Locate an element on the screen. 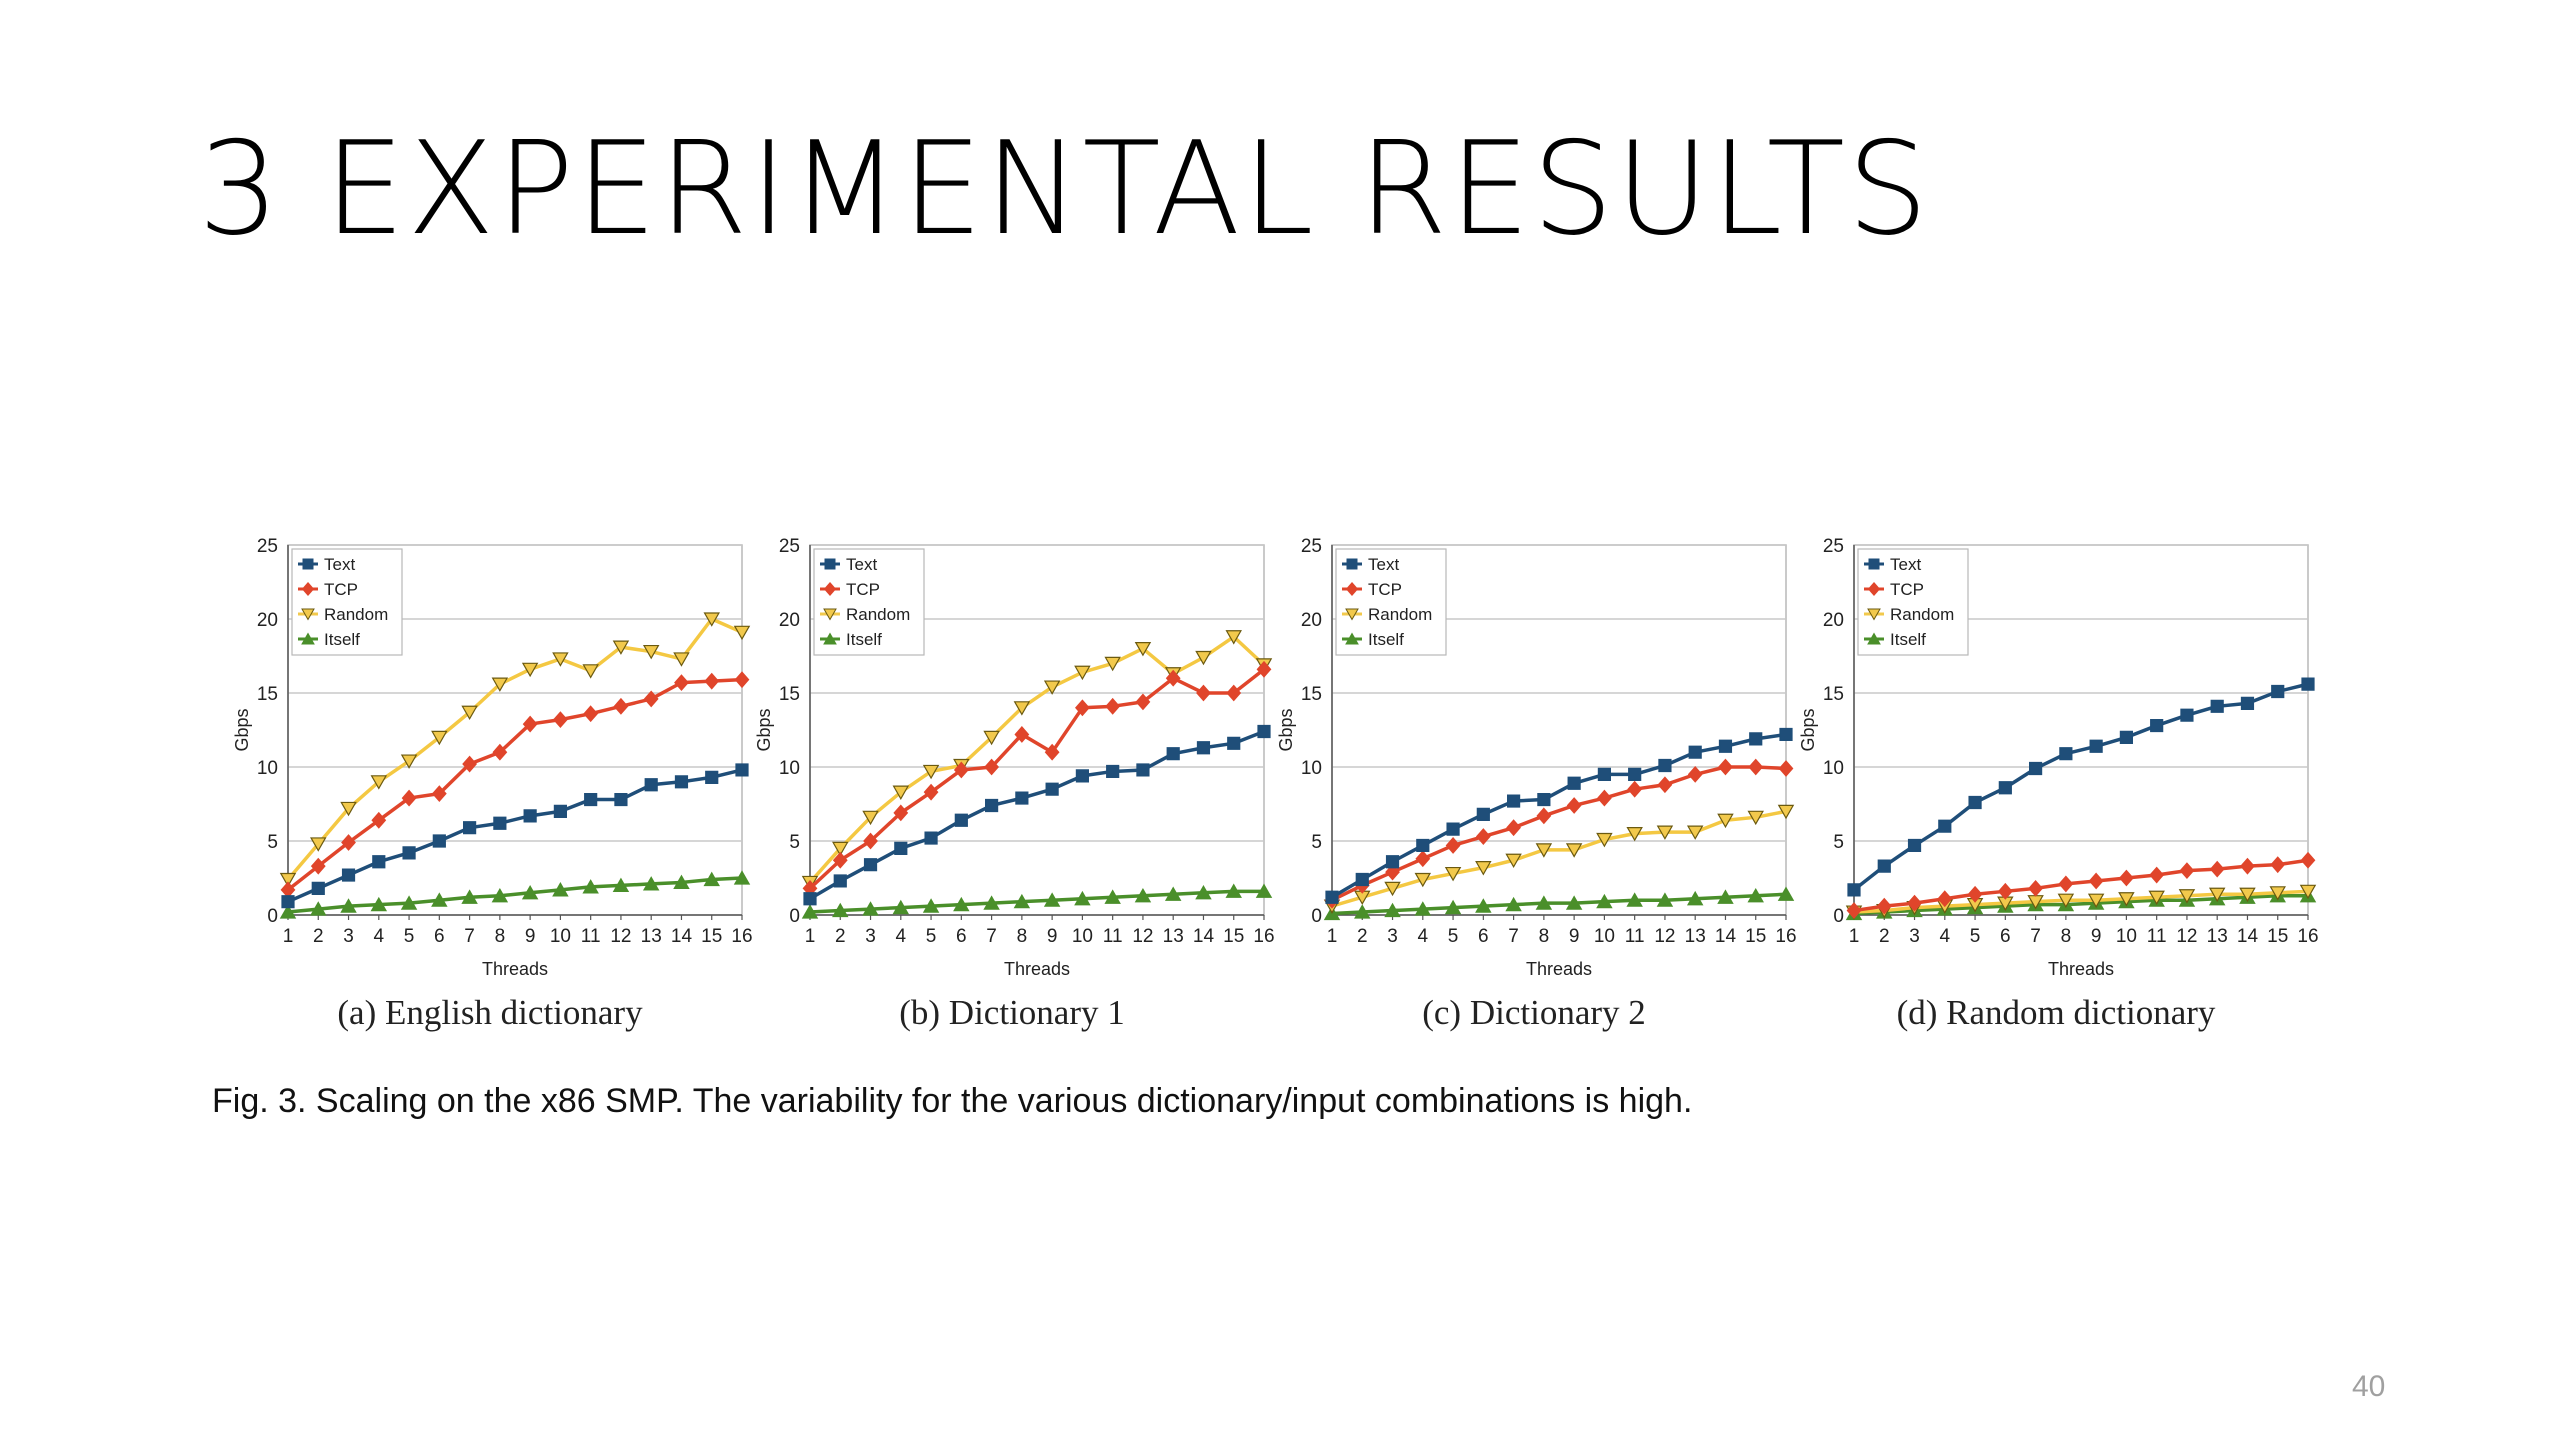 This screenshot has width=2560, height=1440. y-tick-label: 5 is located at coordinates (794, 842).